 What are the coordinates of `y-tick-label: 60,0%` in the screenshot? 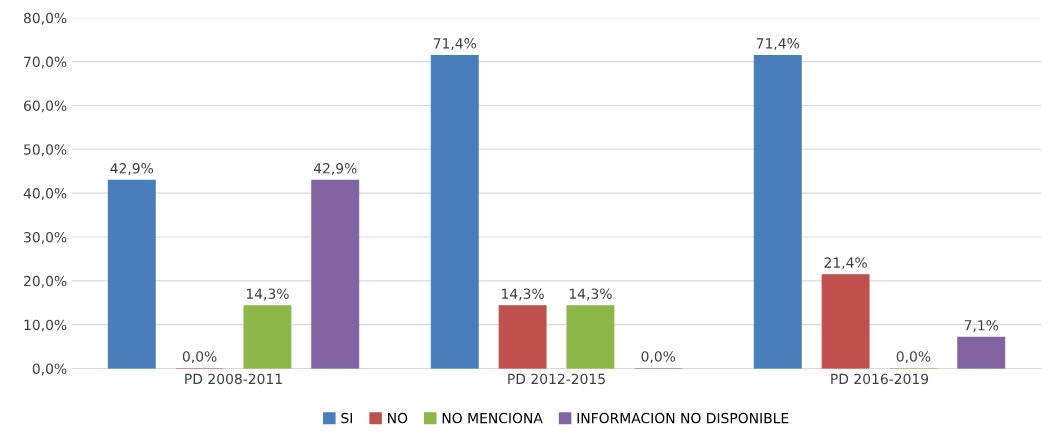 It's located at (45, 106).